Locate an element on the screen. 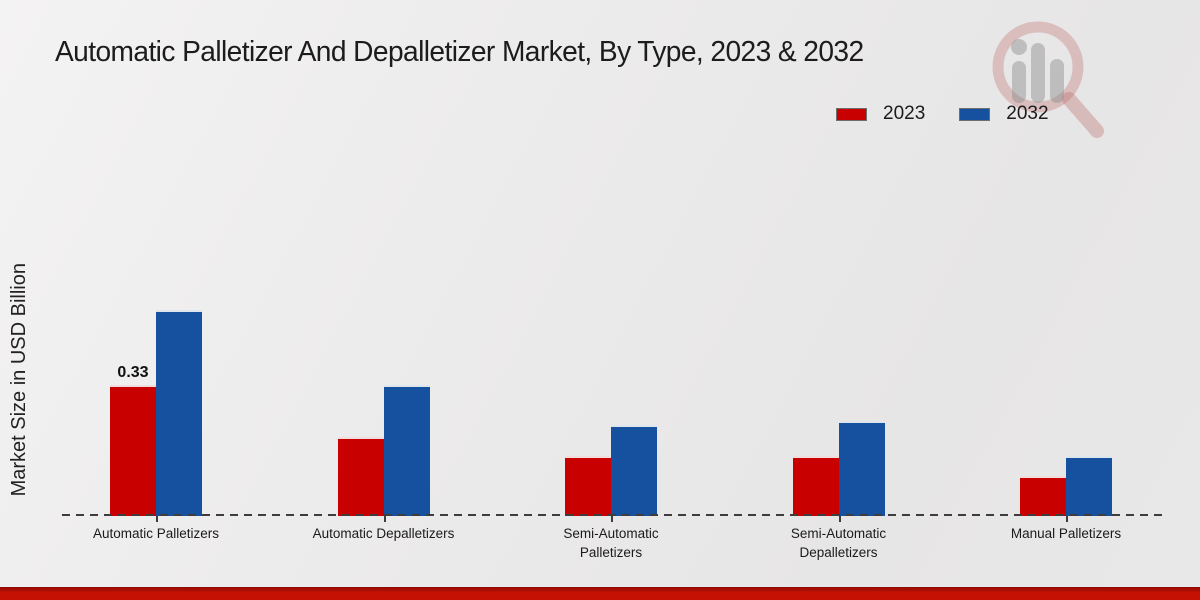 Image resolution: width=1200 pixels, height=600 pixels. bar-value-label: 0.33 is located at coordinates (133, 372).